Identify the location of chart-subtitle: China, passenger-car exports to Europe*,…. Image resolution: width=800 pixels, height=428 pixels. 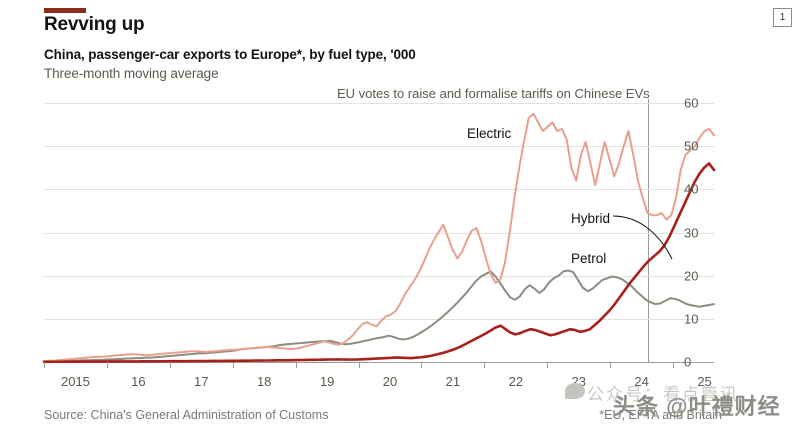
(230, 54).